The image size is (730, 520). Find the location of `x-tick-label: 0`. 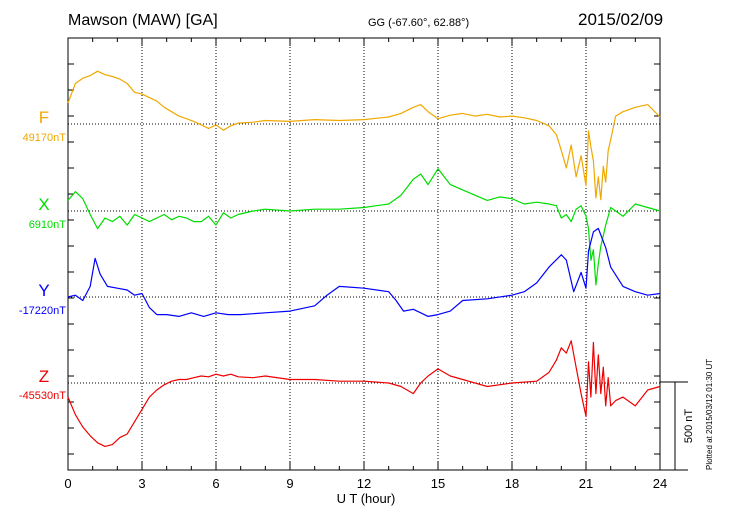

x-tick-label: 0 is located at coordinates (67, 483).